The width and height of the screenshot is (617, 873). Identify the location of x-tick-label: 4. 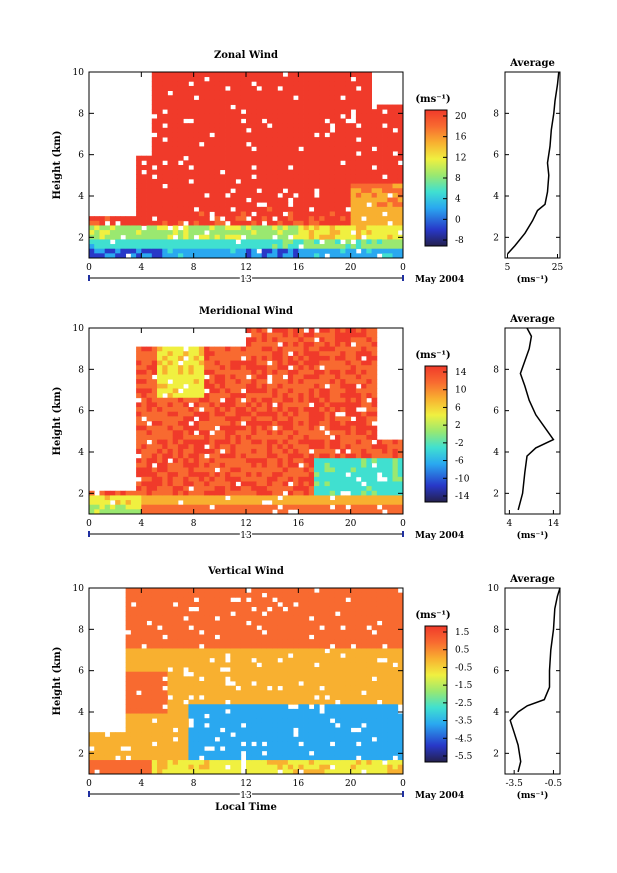
(141, 524).